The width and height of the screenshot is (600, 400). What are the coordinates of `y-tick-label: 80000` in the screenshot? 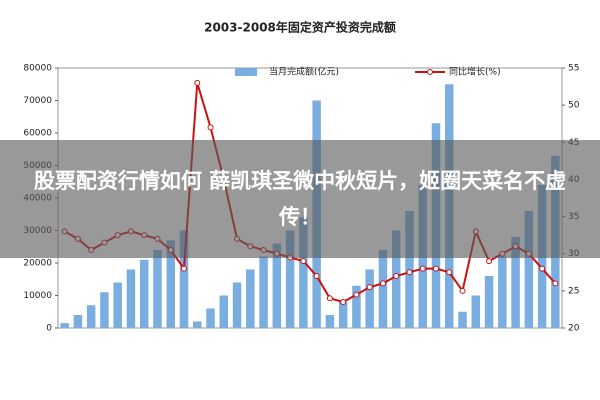 It's located at (37, 69).